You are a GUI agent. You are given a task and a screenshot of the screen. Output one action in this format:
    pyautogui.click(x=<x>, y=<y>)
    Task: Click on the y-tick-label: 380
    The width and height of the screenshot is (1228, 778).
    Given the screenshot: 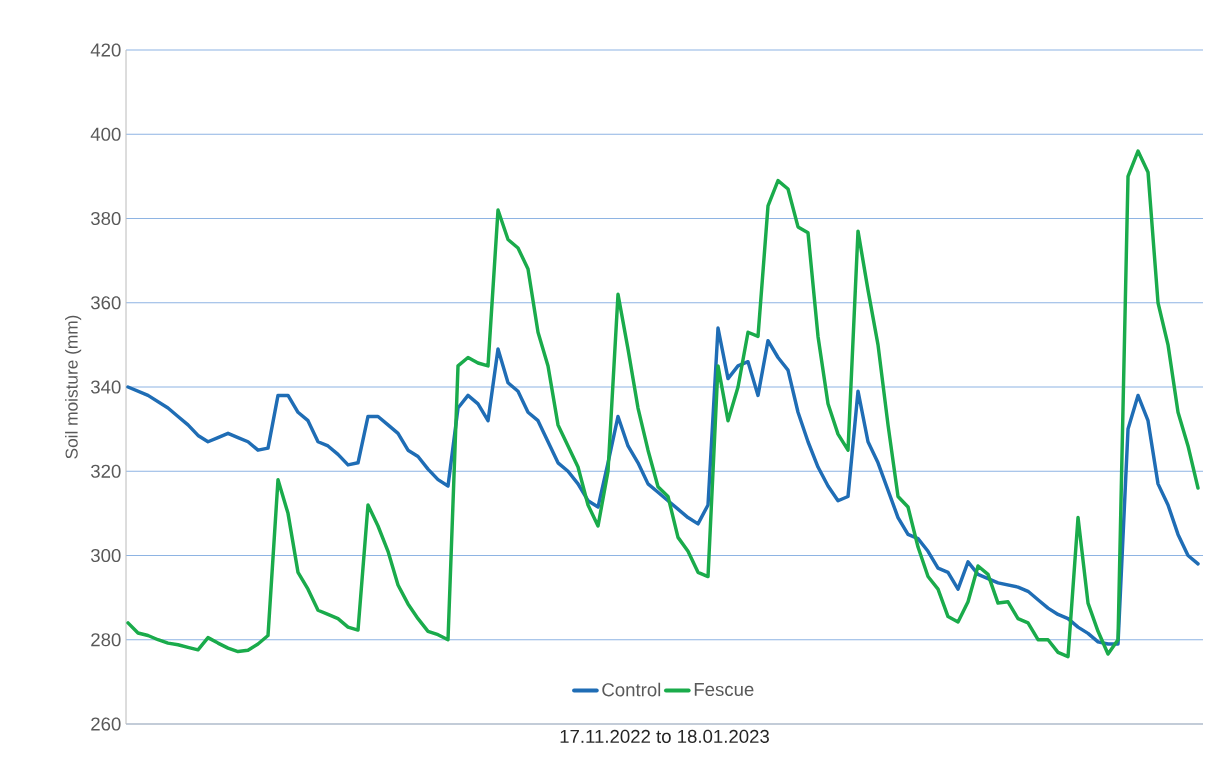 What is the action you would take?
    pyautogui.click(x=105, y=218)
    